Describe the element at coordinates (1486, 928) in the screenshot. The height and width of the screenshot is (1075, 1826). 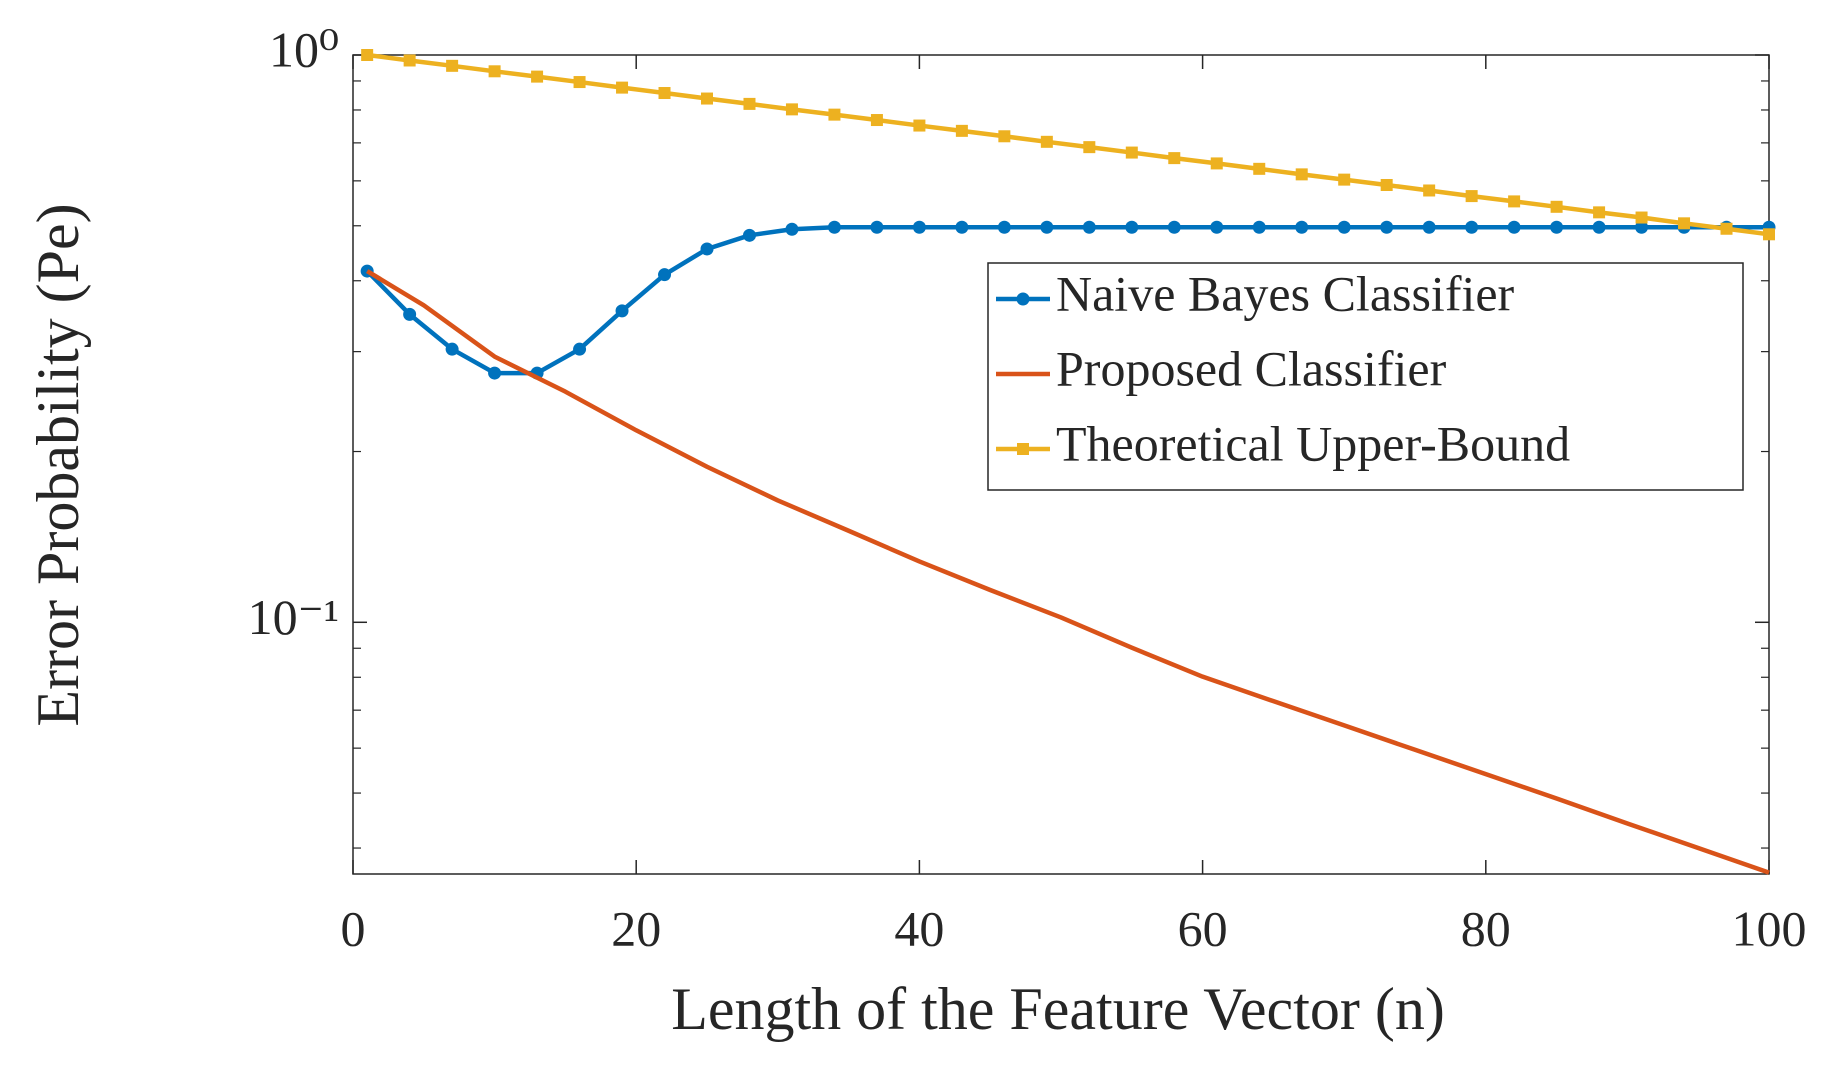
I see `x-tick-label: 80` at that location.